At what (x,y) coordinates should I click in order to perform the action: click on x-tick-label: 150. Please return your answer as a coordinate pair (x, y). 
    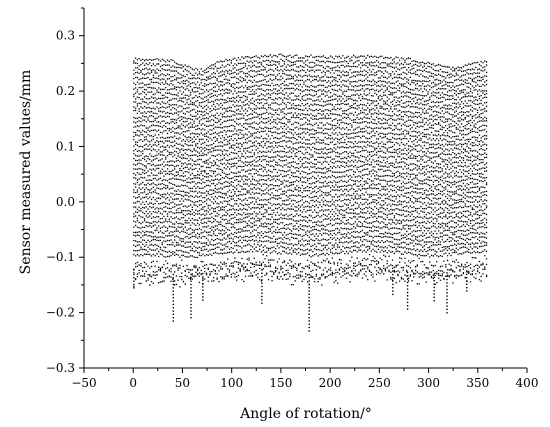
    Looking at the image, I should click on (280, 383).